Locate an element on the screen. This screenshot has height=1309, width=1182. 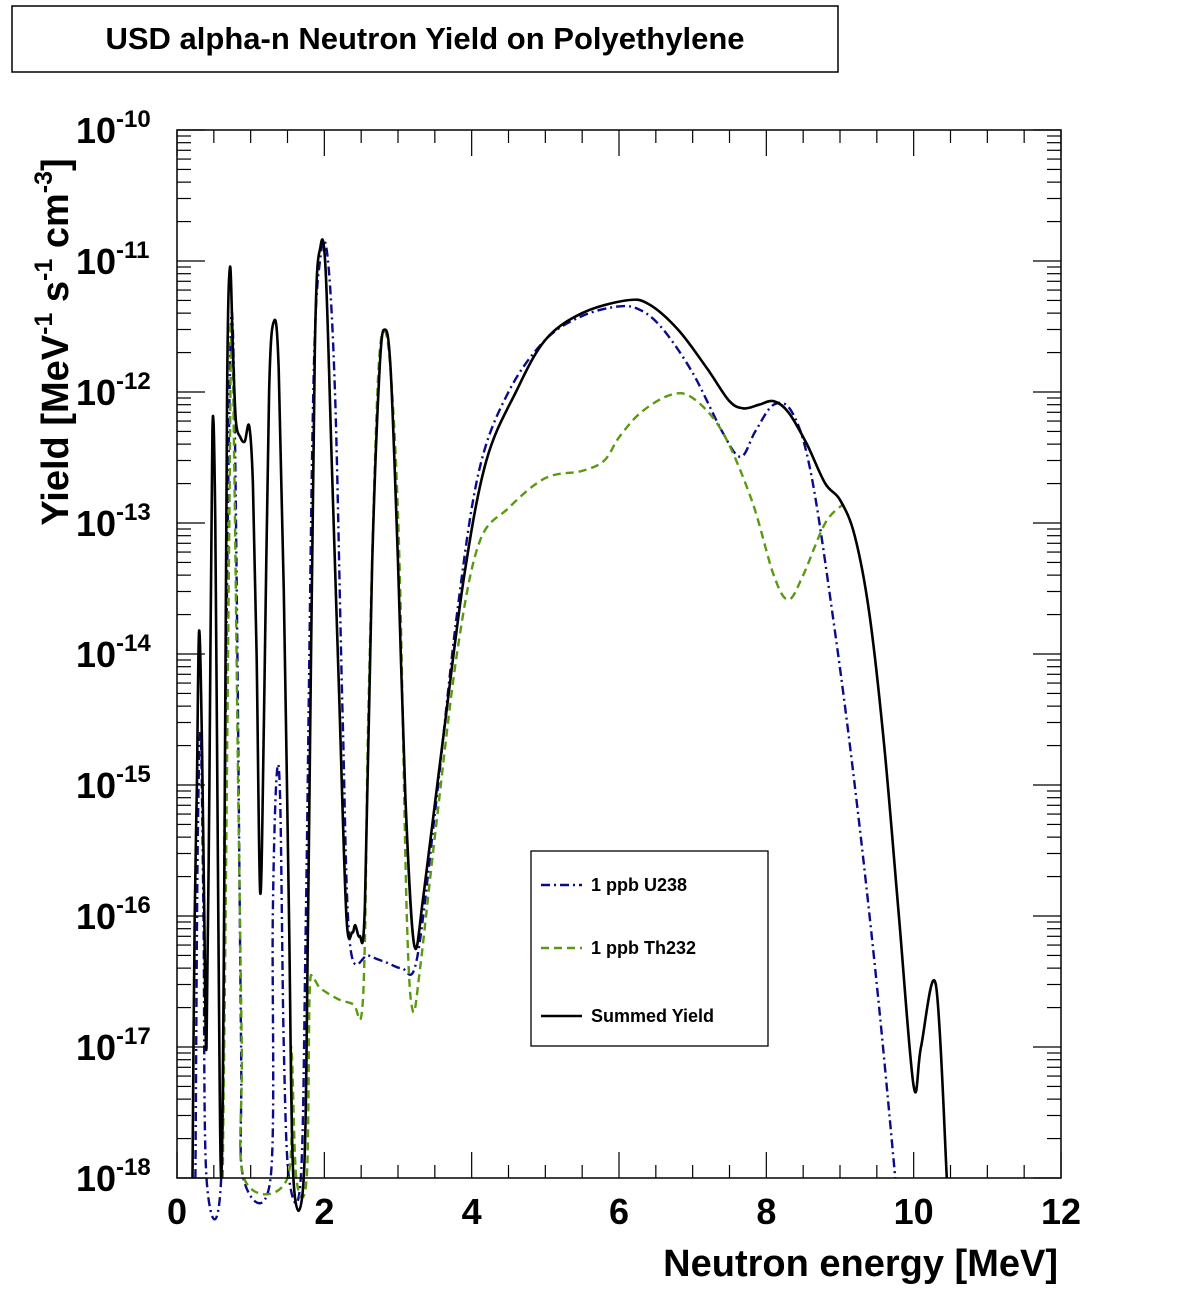
y-tick-label: 10-18 is located at coordinates (113, 1176).